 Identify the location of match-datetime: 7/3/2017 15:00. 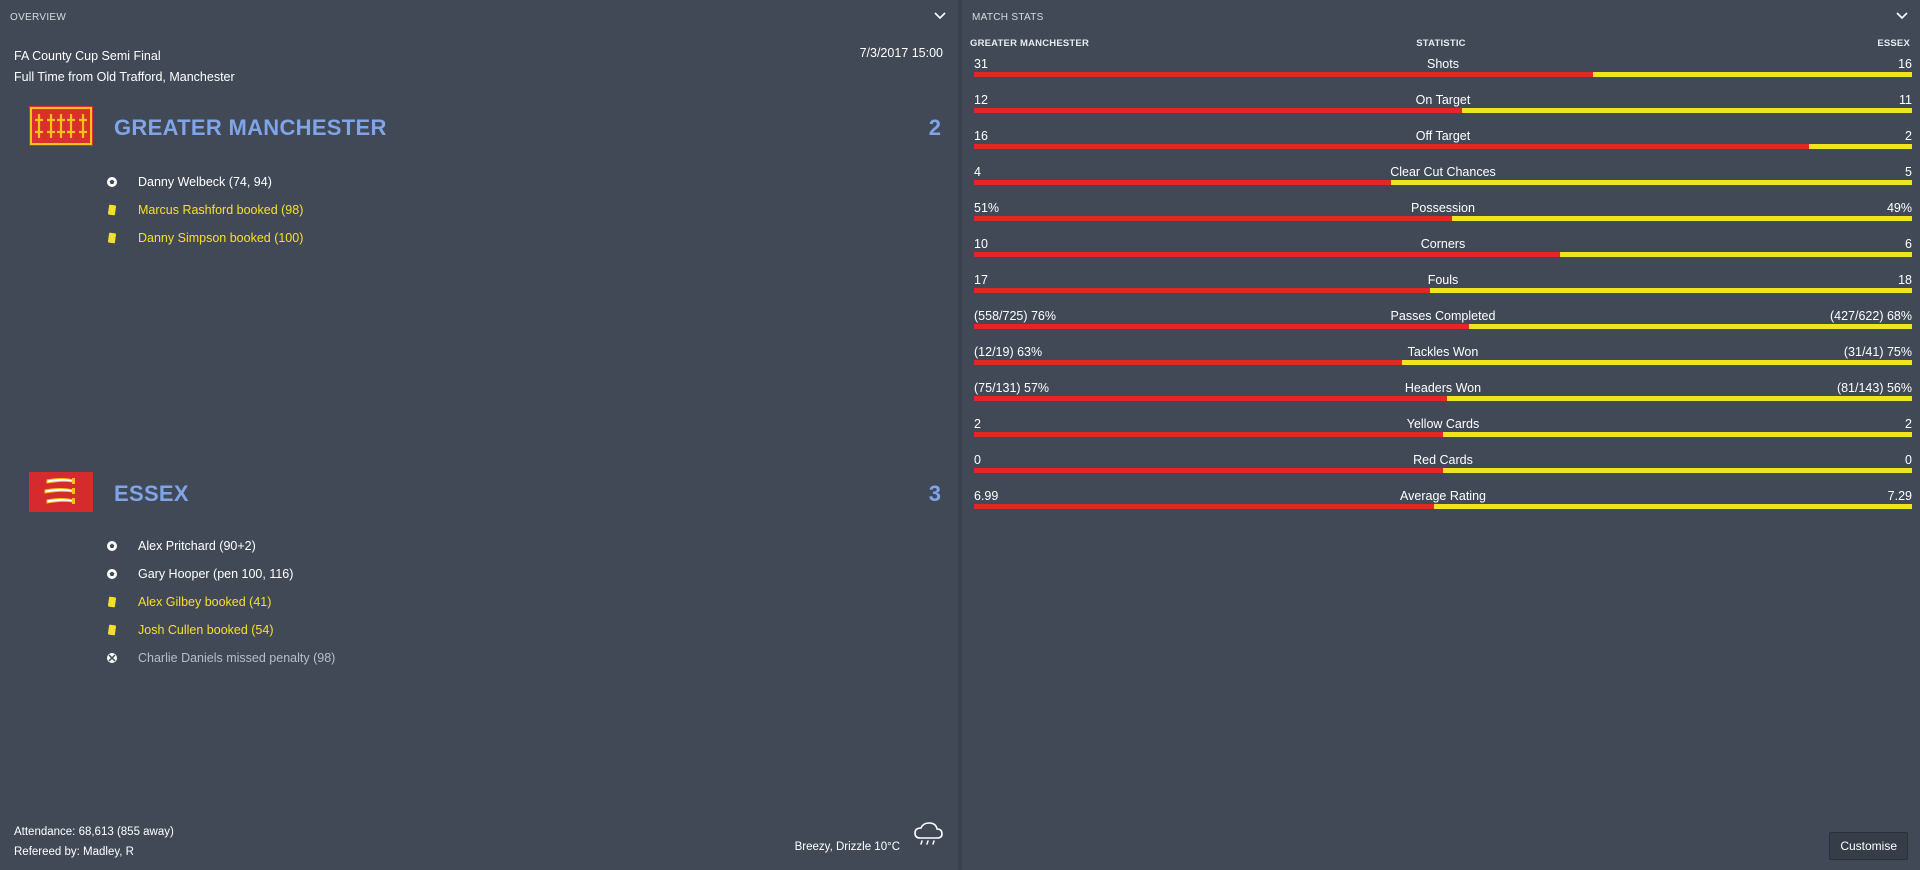
(901, 53).